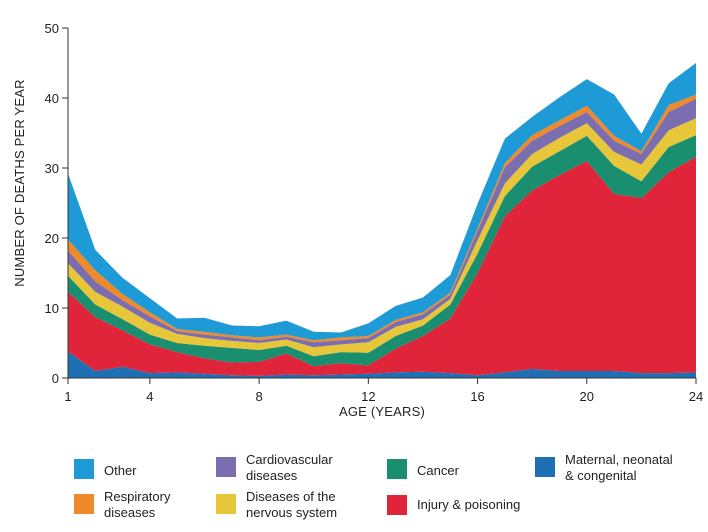  I want to click on legend-label-cancer: Cancer, so click(438, 470).